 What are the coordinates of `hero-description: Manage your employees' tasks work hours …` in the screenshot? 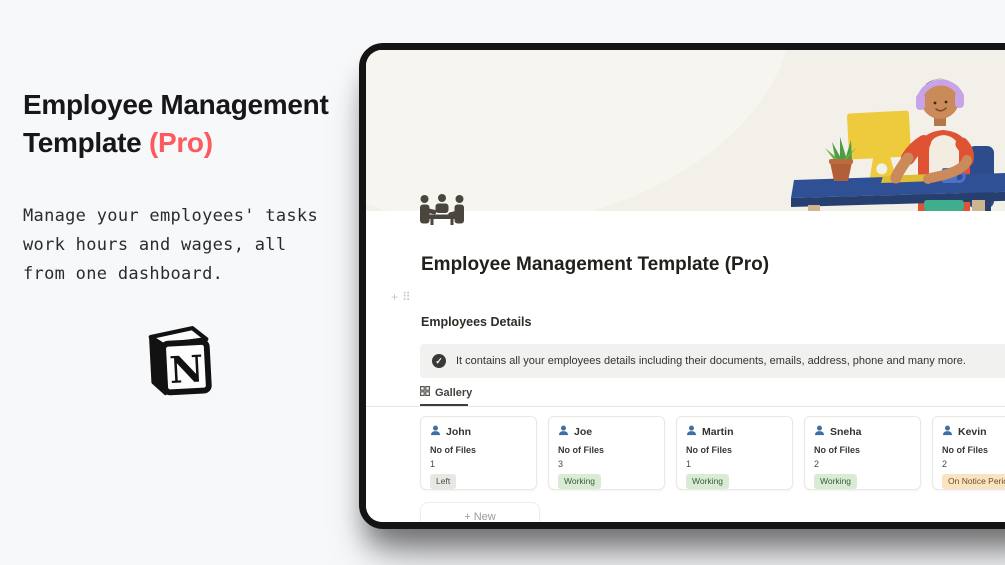 It's located at (170, 245).